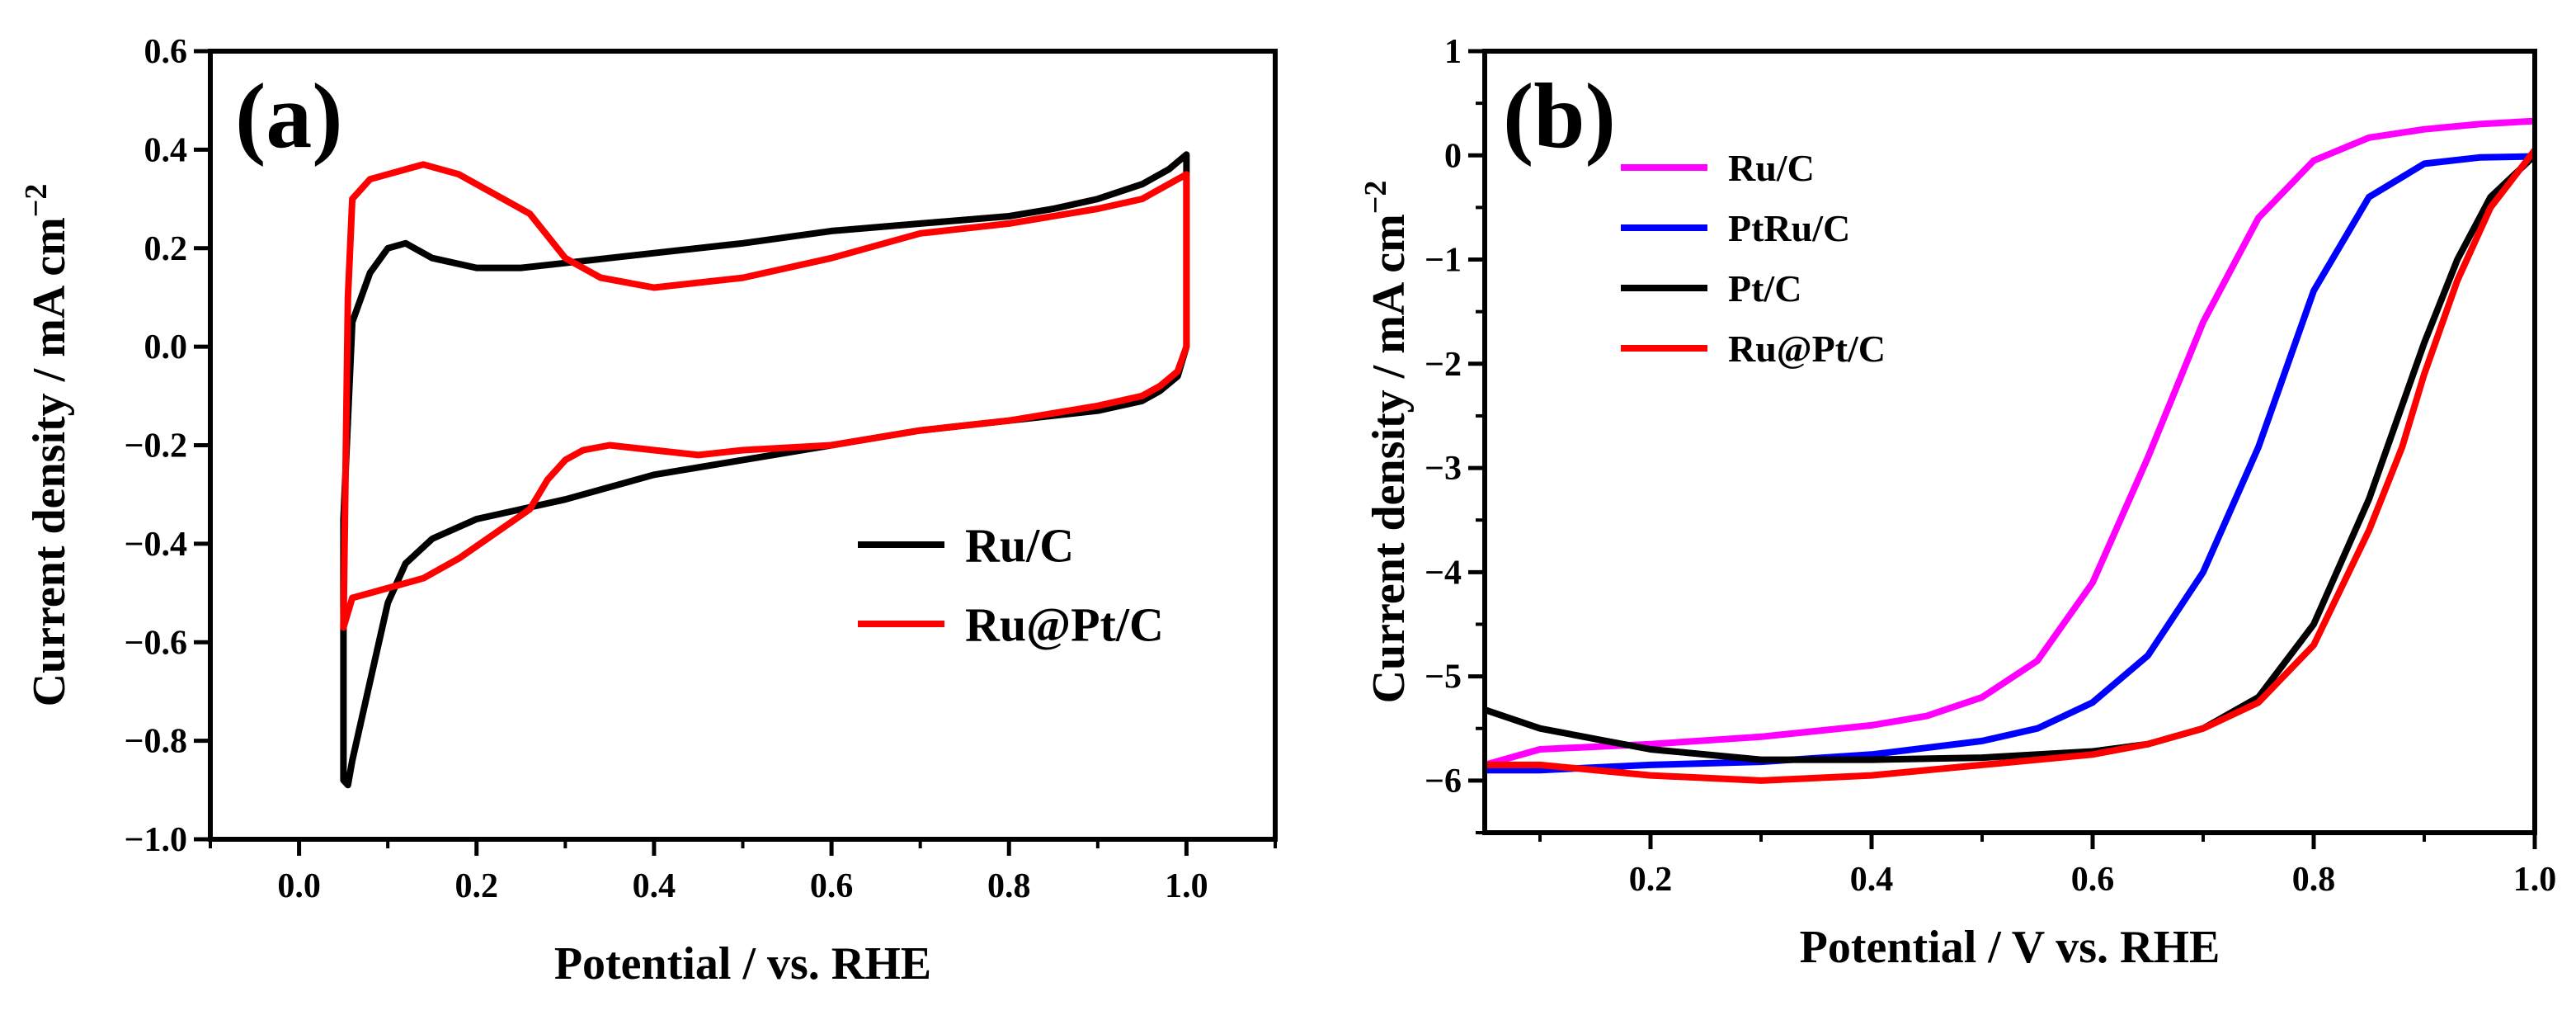  What do you see at coordinates (166, 347) in the screenshot?
I see `y-tick-label: 0.0` at bounding box center [166, 347].